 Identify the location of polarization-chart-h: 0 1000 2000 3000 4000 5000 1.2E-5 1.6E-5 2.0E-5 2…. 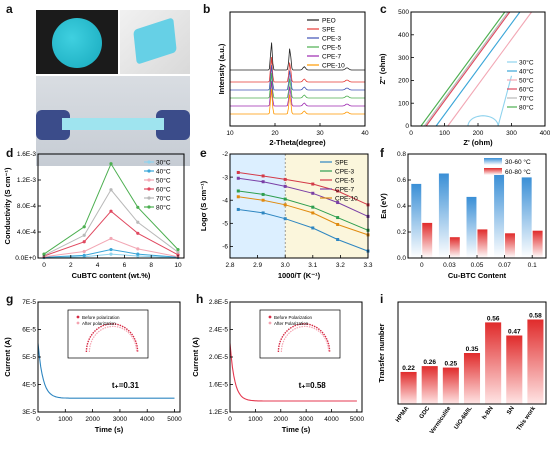
(278, 366).